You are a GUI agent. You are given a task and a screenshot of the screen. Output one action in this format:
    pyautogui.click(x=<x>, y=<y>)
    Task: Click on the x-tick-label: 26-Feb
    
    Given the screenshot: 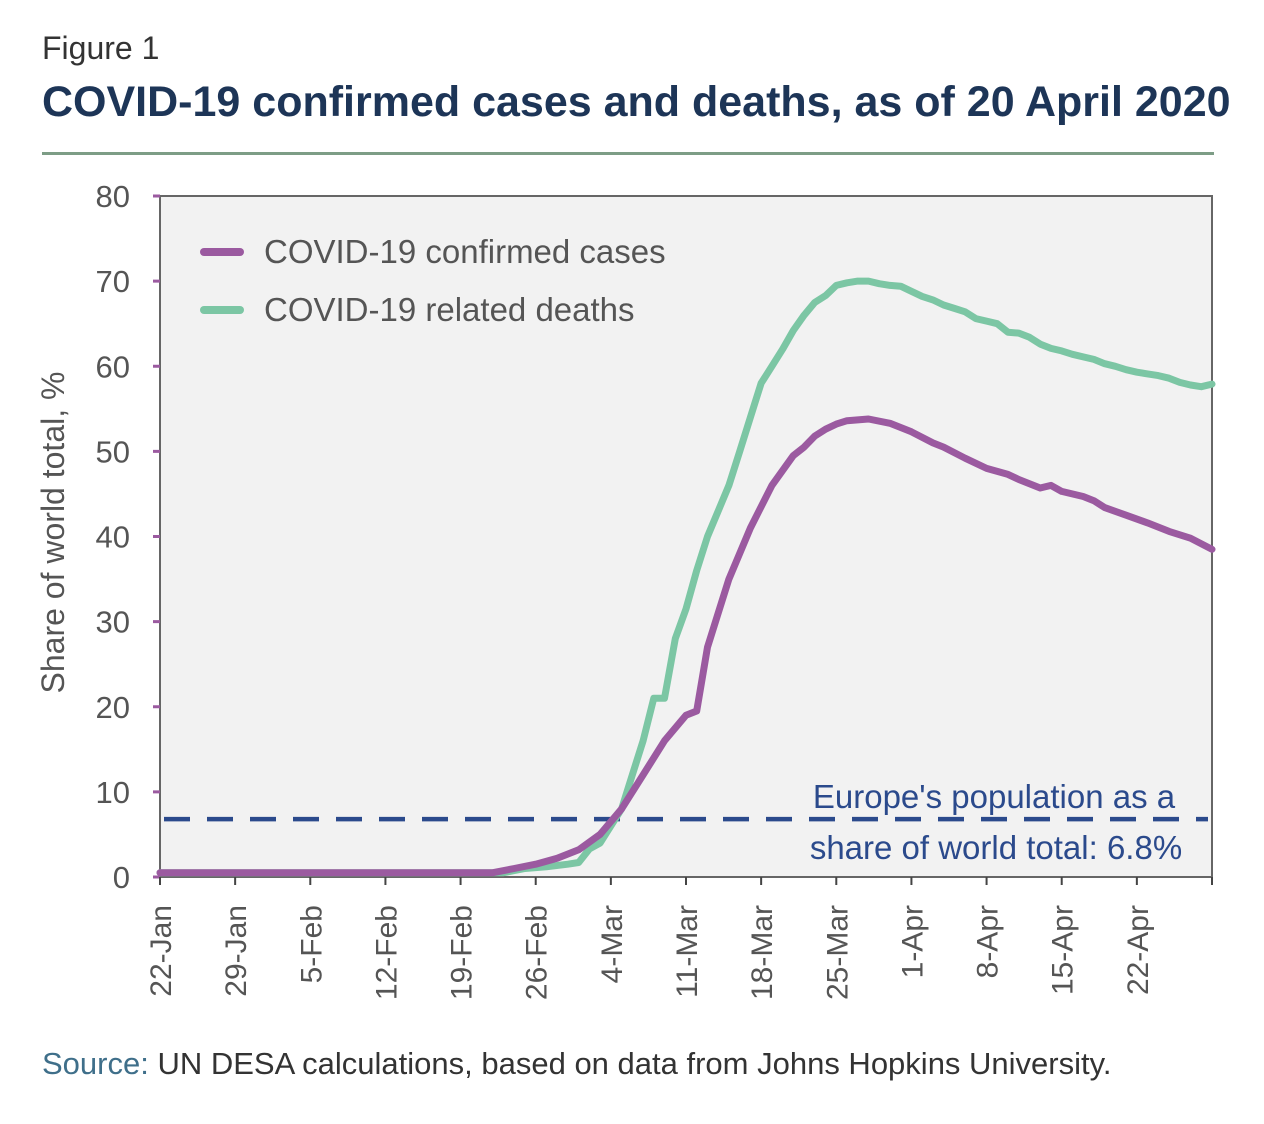 What is the action you would take?
    pyautogui.click(x=537, y=952)
    